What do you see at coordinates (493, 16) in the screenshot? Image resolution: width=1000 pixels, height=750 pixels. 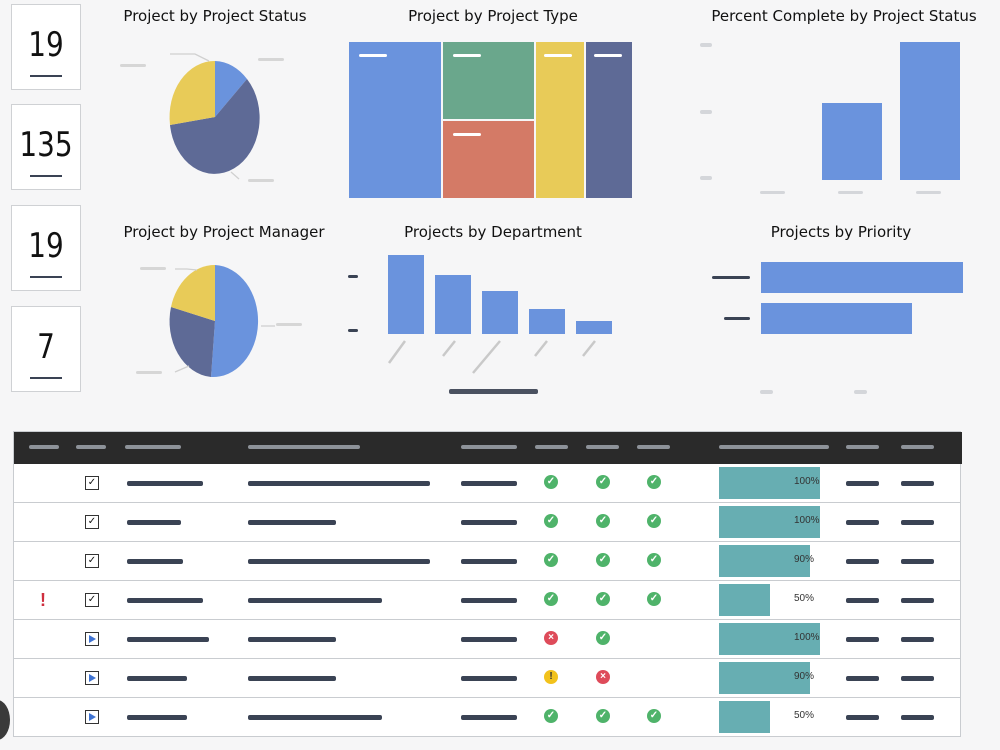 I see `panel-title-project-type: Project by Project Type` at bounding box center [493, 16].